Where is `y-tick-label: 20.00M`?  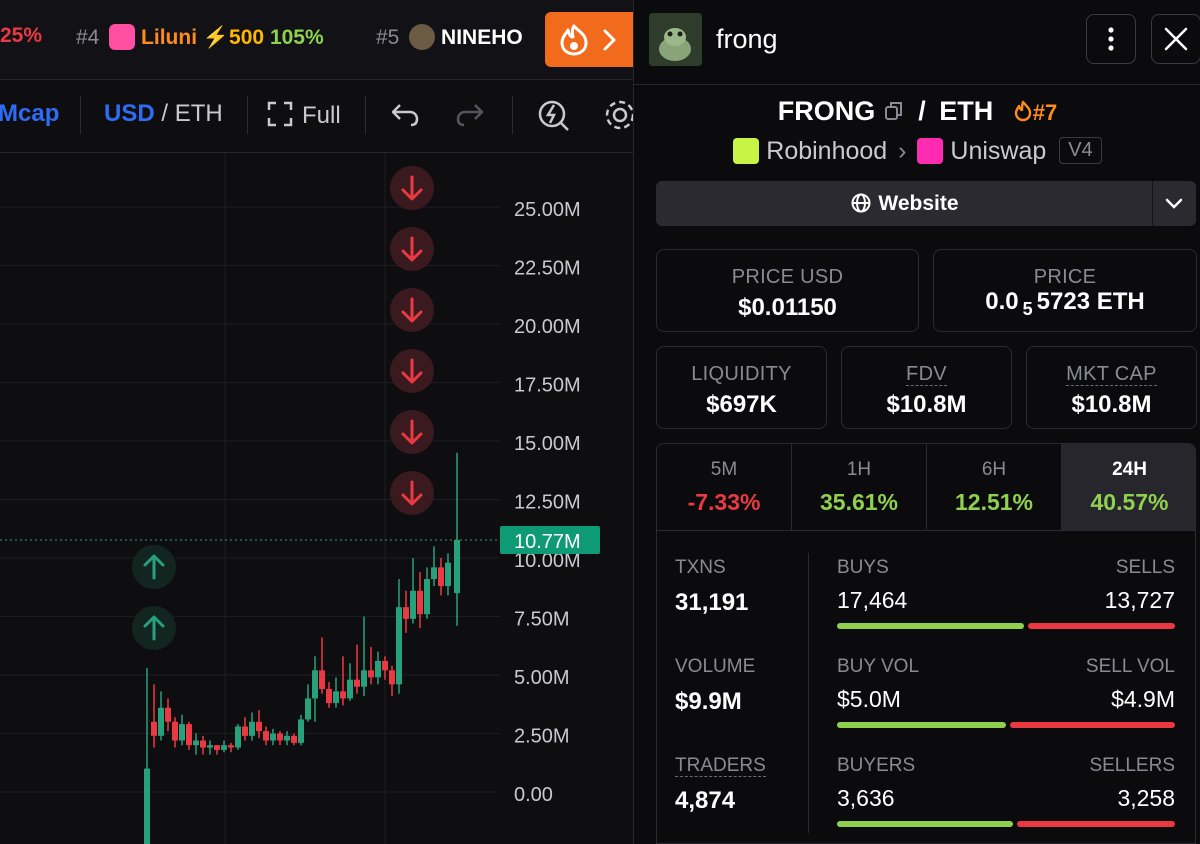
y-tick-label: 20.00M is located at coordinates (547, 327).